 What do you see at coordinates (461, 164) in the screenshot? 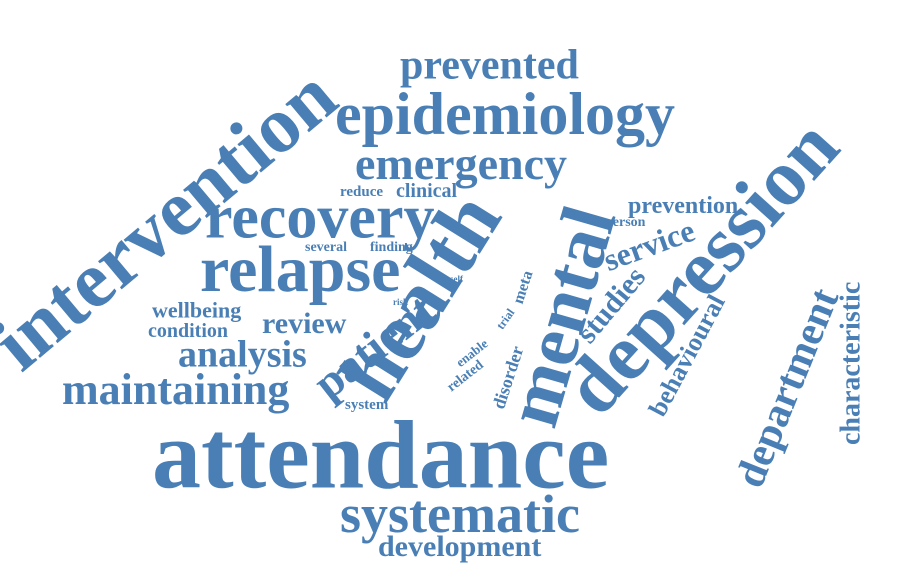
I see `word-emergency: emergency` at bounding box center [461, 164].